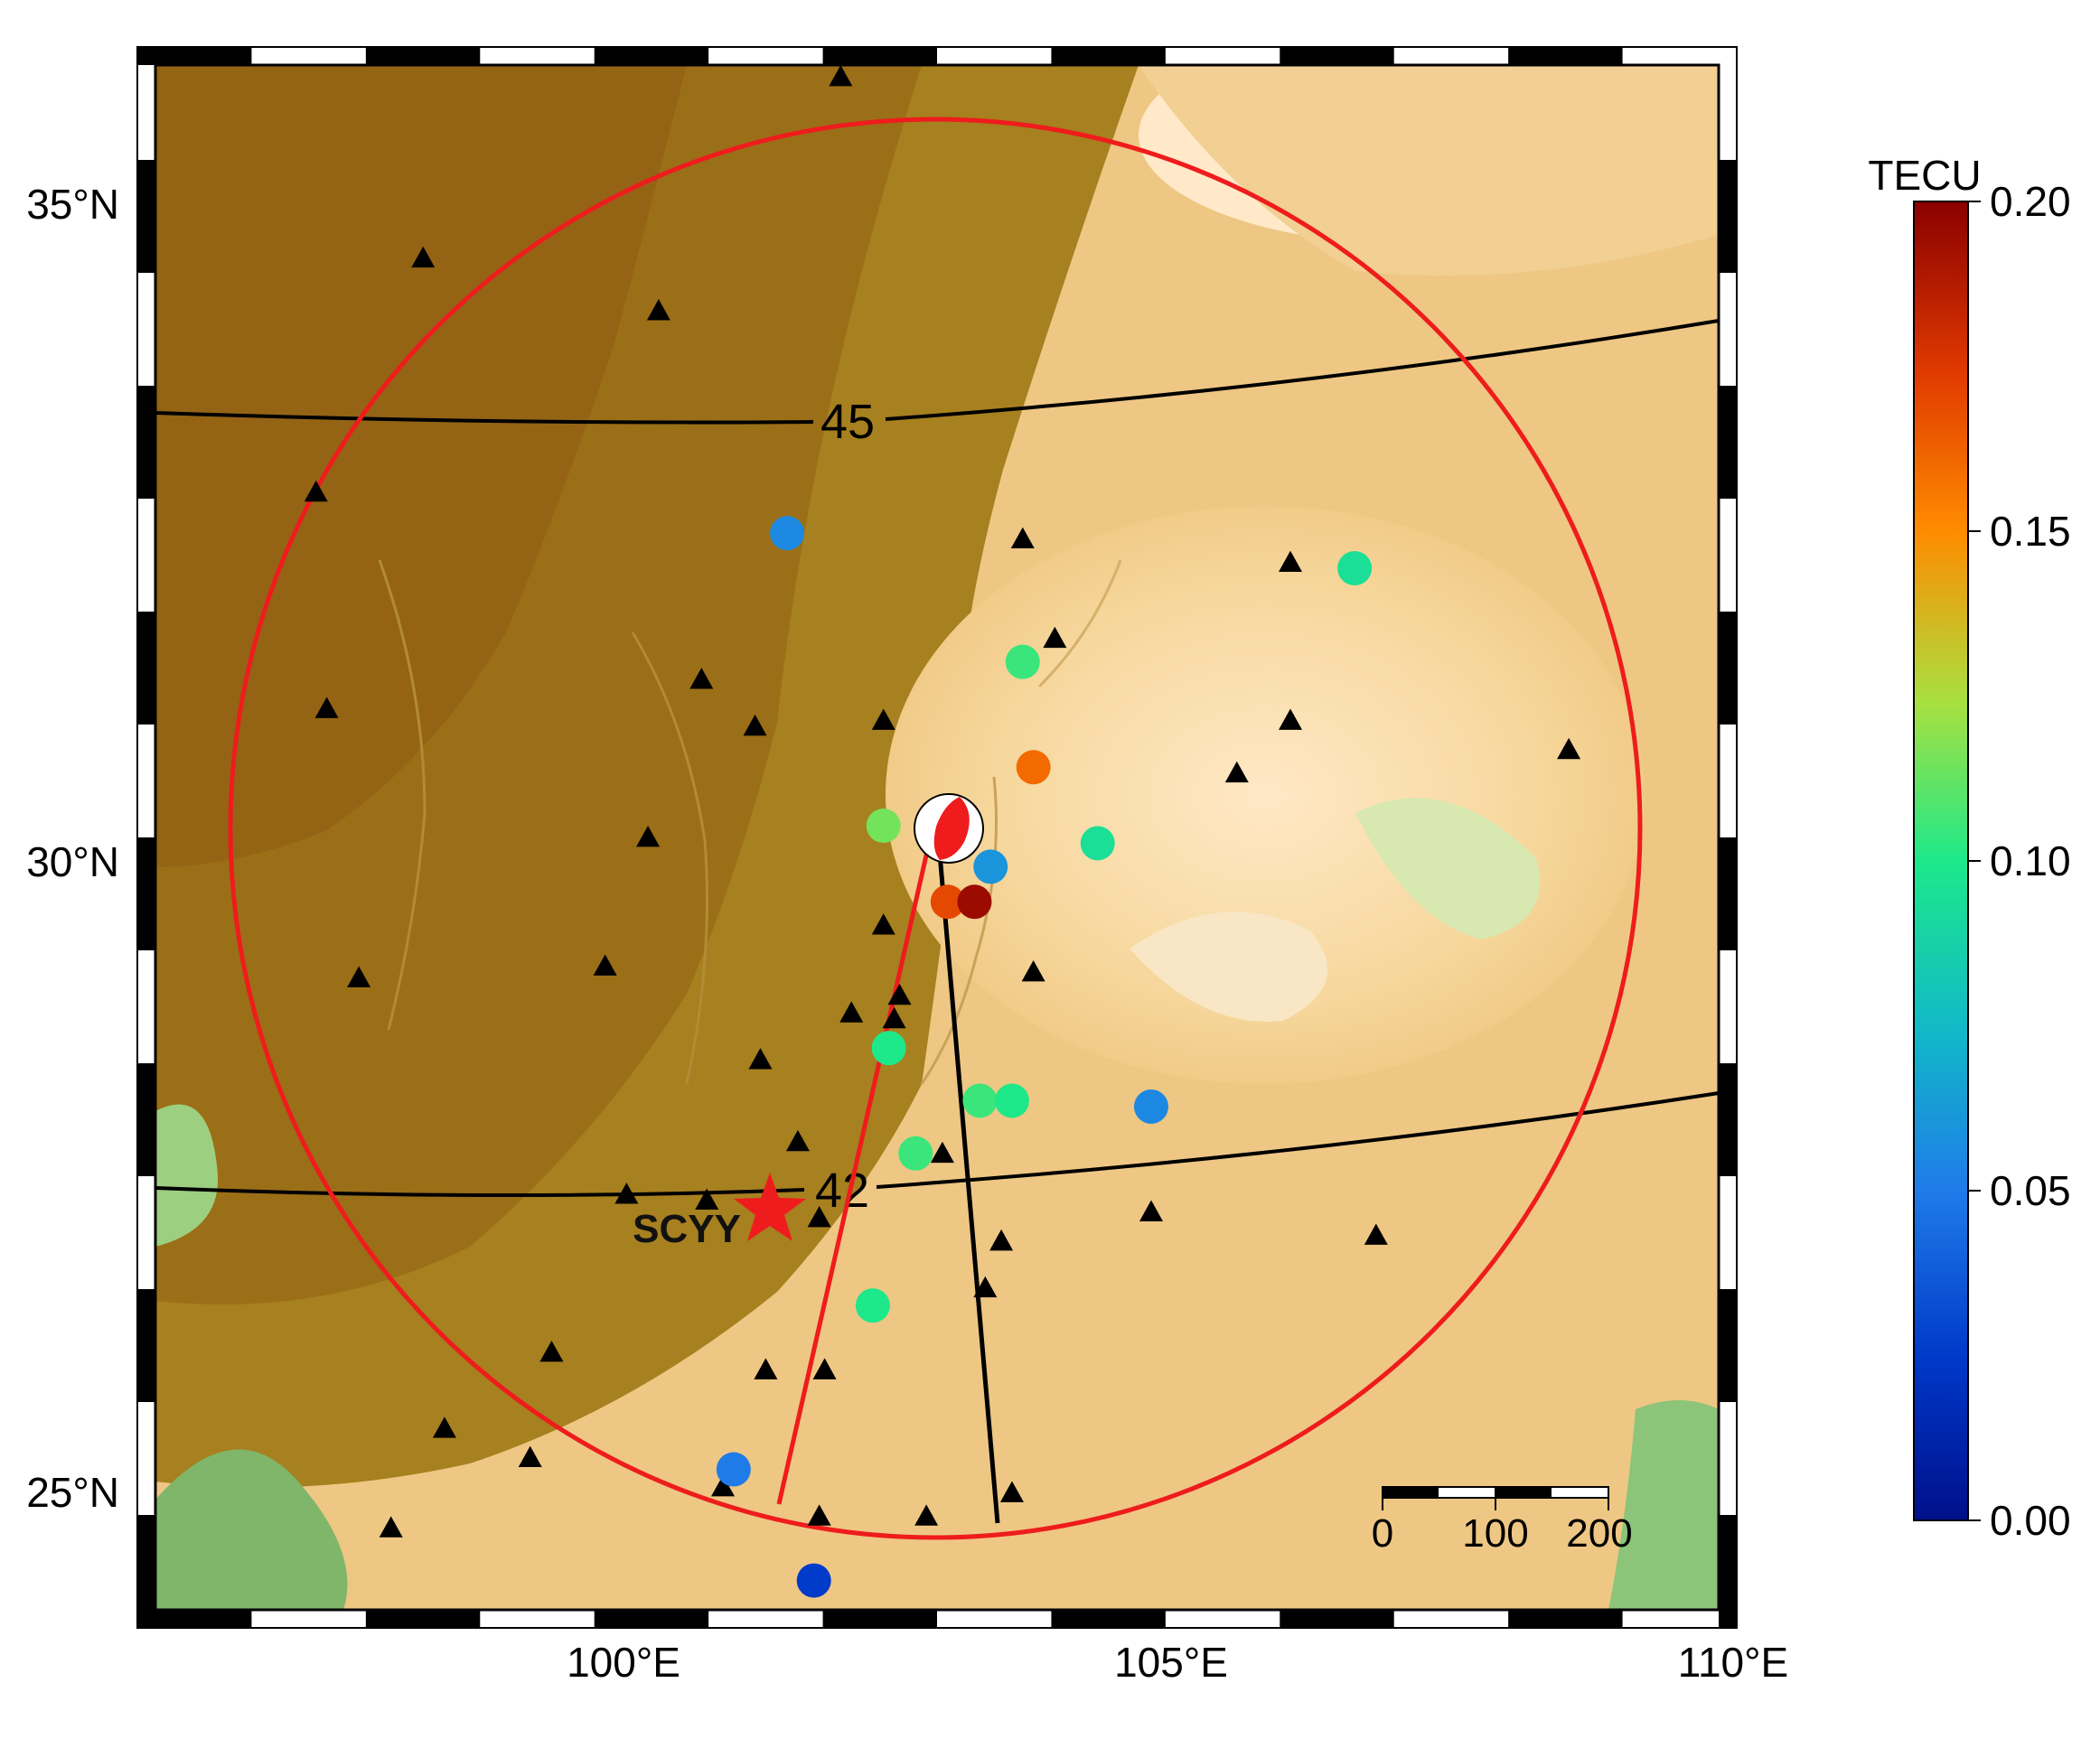 The height and width of the screenshot is (1739, 2100). I want to click on contour-45-line-right, so click(1302, 370).